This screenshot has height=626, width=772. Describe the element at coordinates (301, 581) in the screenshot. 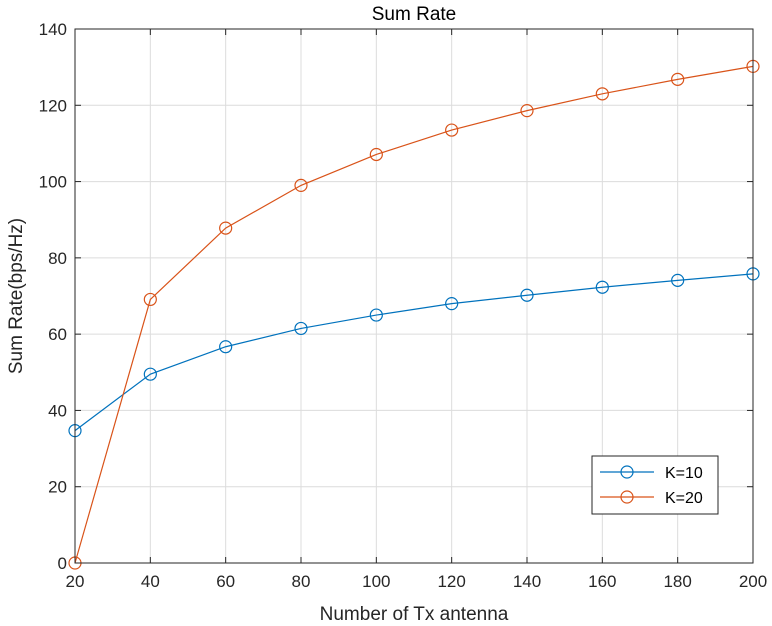

I see `x-tick-label: 80` at that location.